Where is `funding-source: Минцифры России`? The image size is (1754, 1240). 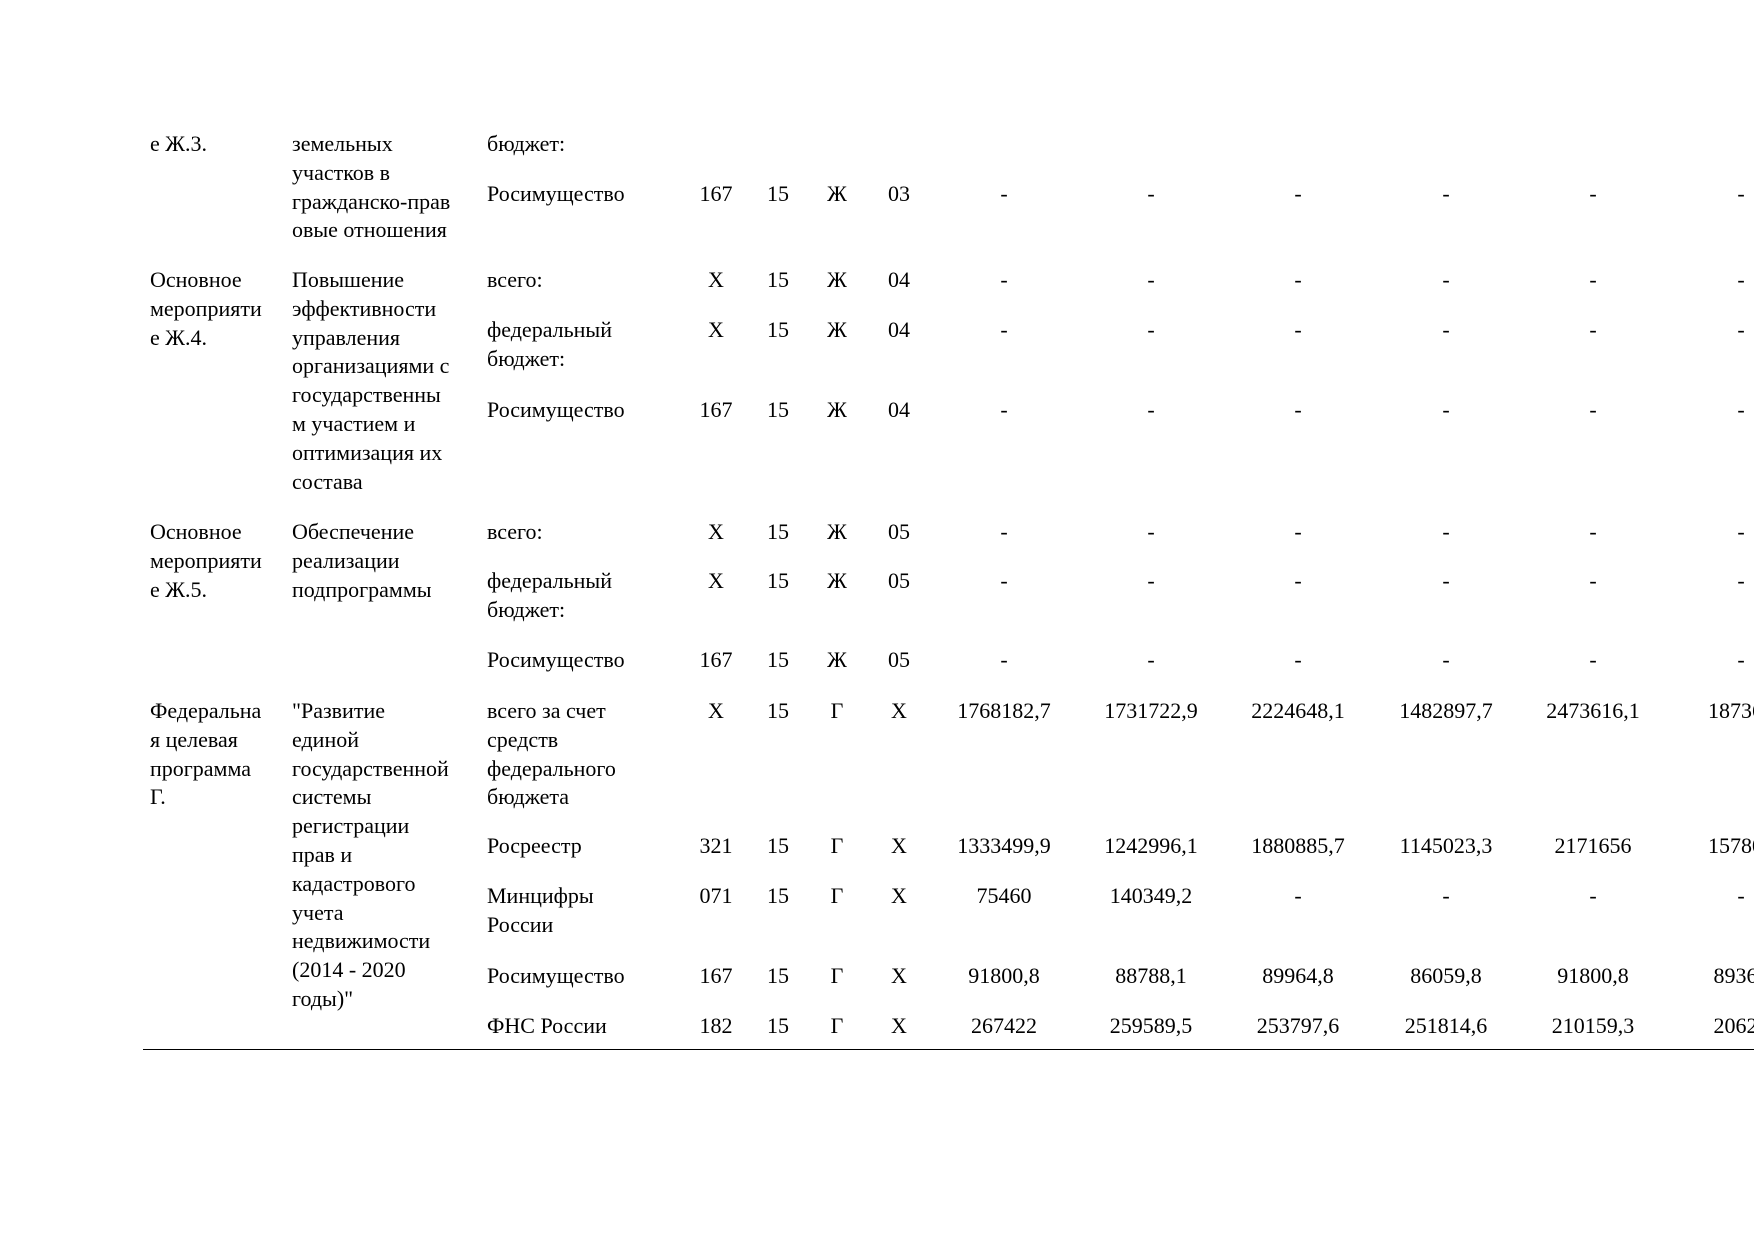
funding-source: Минцифры России is located at coordinates (540, 910).